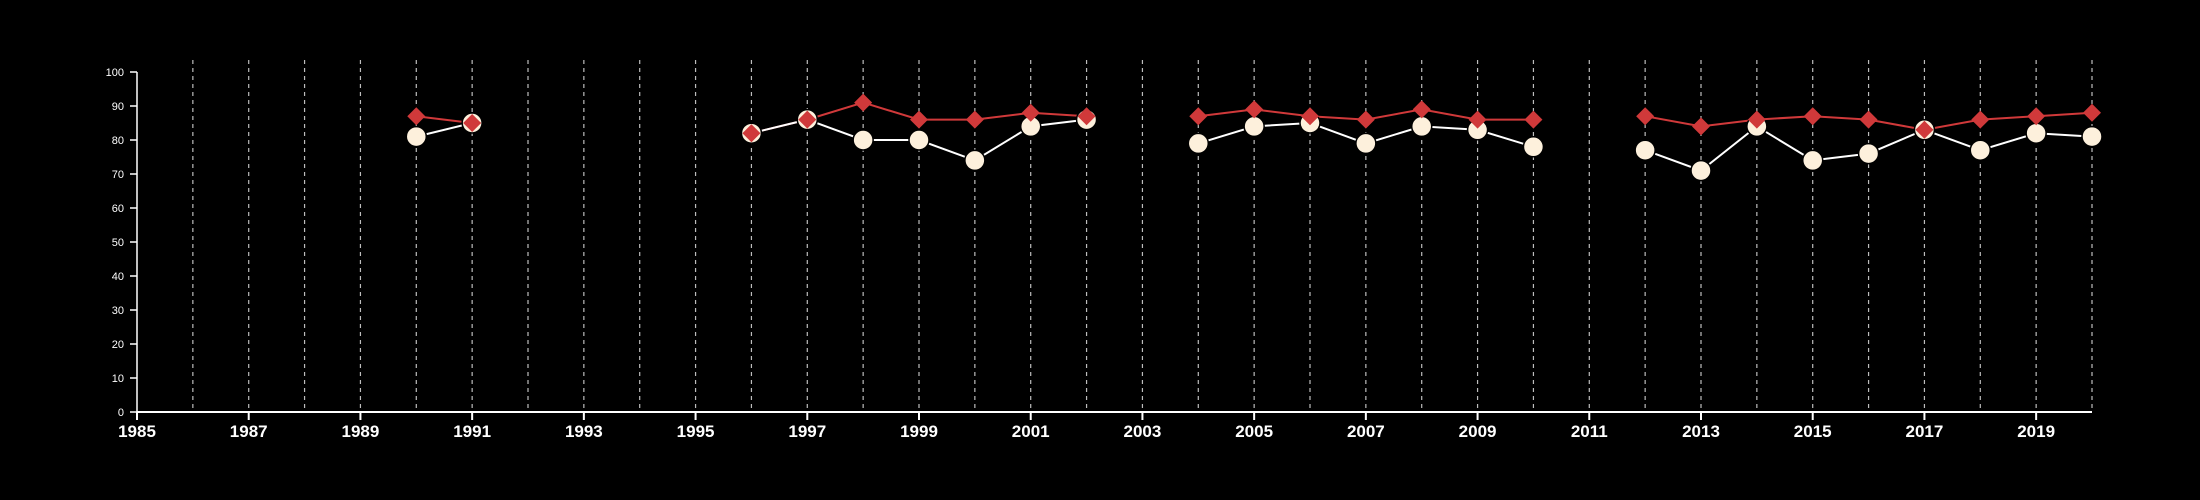 The height and width of the screenshot is (500, 2200). I want to click on diamond-point-2006, so click(1310, 116).